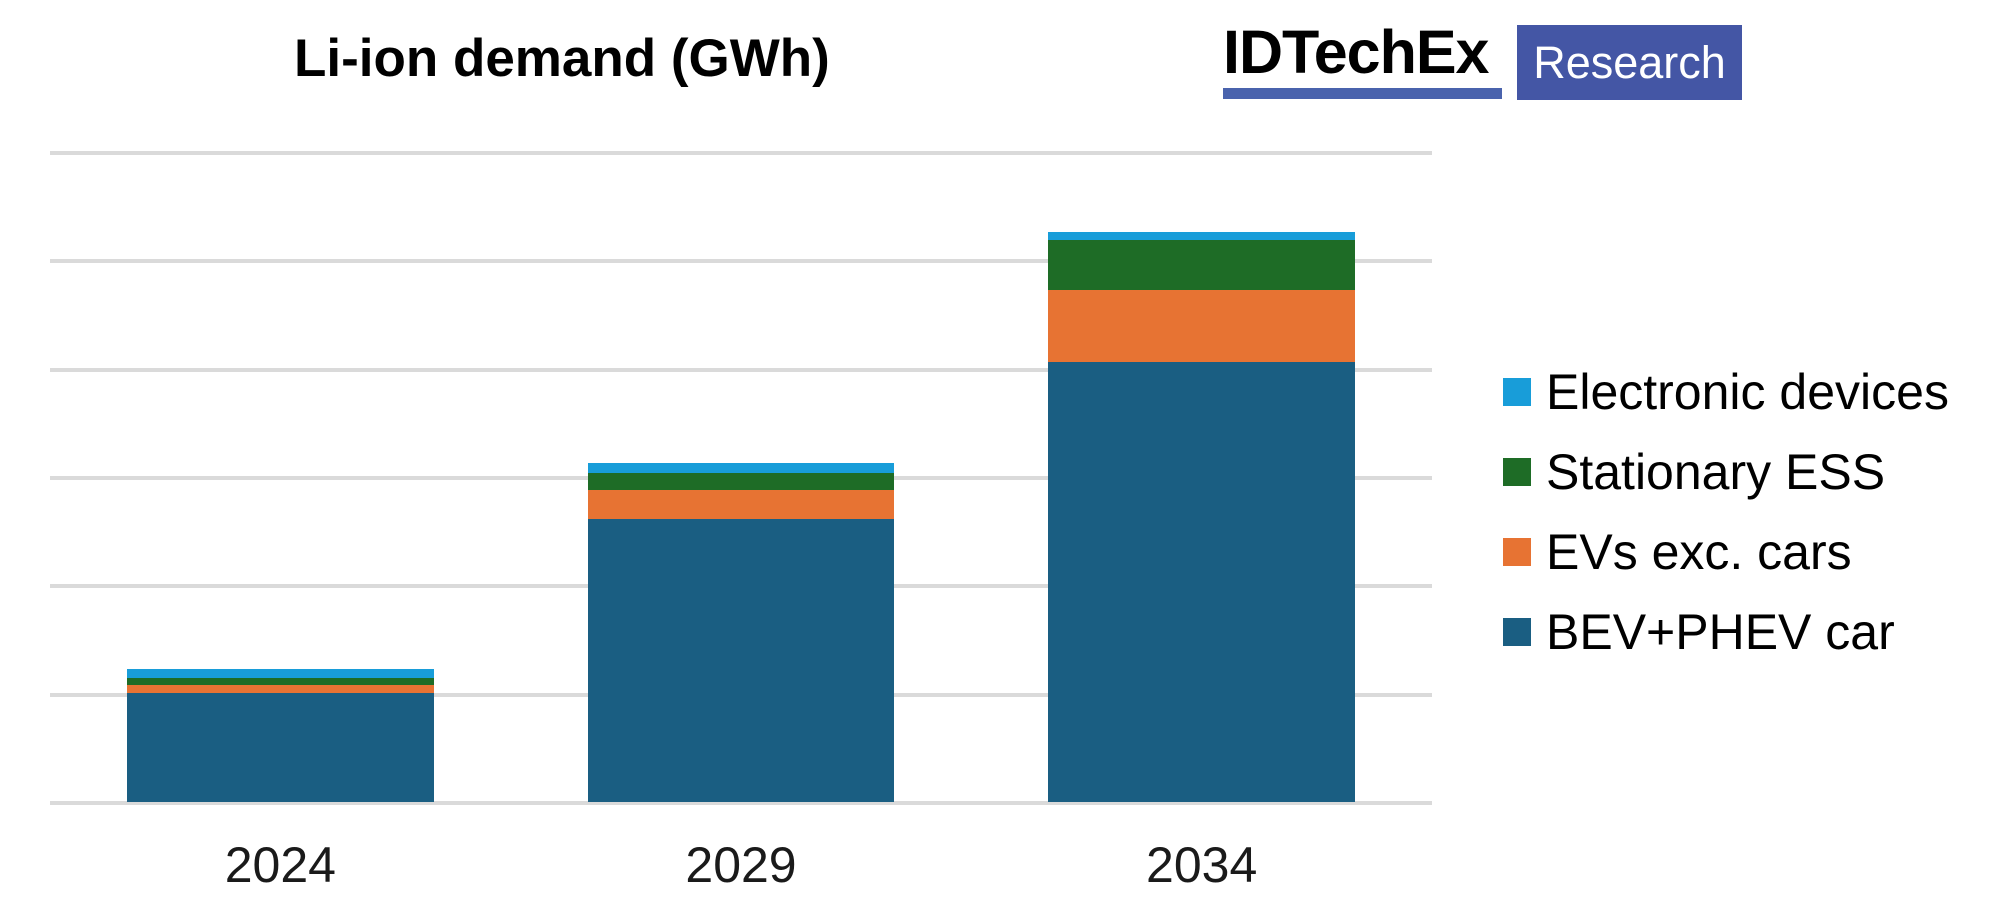 This screenshot has width=1994, height=921. I want to click on bar-segment-2029-bev-phev-car, so click(741, 660).